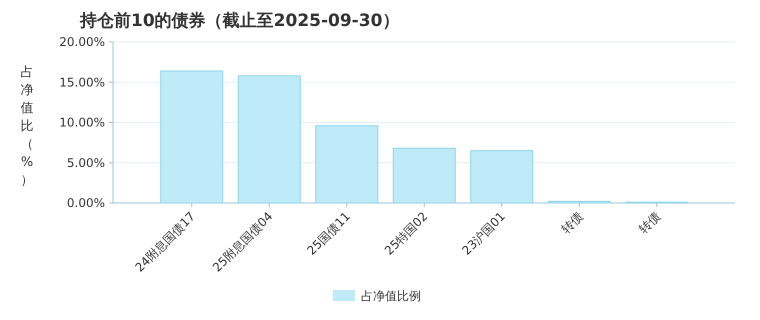 The image size is (760, 320). Describe the element at coordinates (165, 242) in the screenshot. I see `x-tick-label: 24附息国债17` at that location.